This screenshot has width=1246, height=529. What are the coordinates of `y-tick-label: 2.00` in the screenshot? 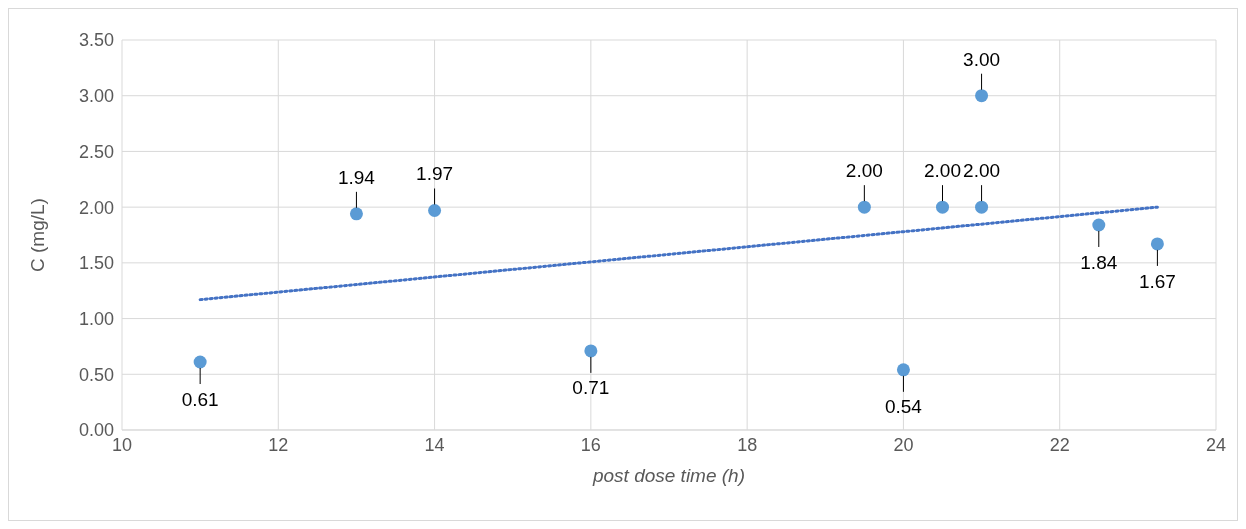 It's located at (96, 207).